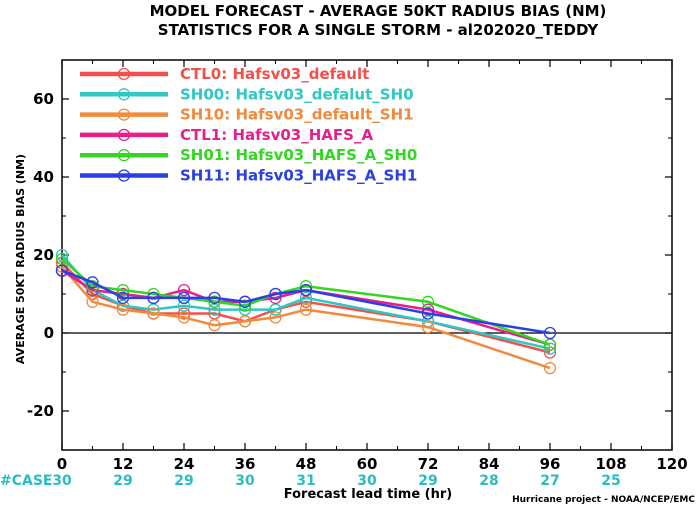 Image resolution: width=700 pixels, height=506 pixels. What do you see at coordinates (610, 464) in the screenshot?
I see `x-tick-label: 108` at bounding box center [610, 464].